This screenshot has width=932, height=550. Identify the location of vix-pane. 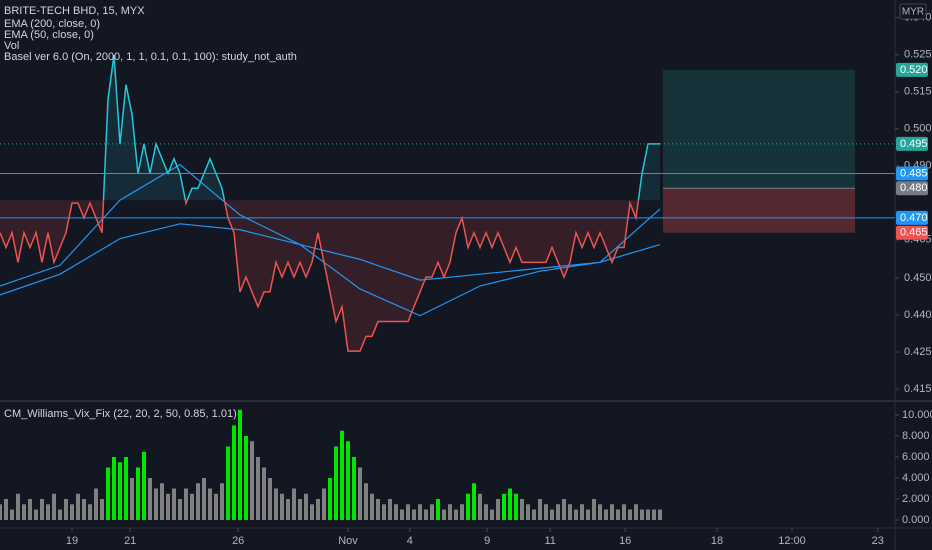
(331, 465).